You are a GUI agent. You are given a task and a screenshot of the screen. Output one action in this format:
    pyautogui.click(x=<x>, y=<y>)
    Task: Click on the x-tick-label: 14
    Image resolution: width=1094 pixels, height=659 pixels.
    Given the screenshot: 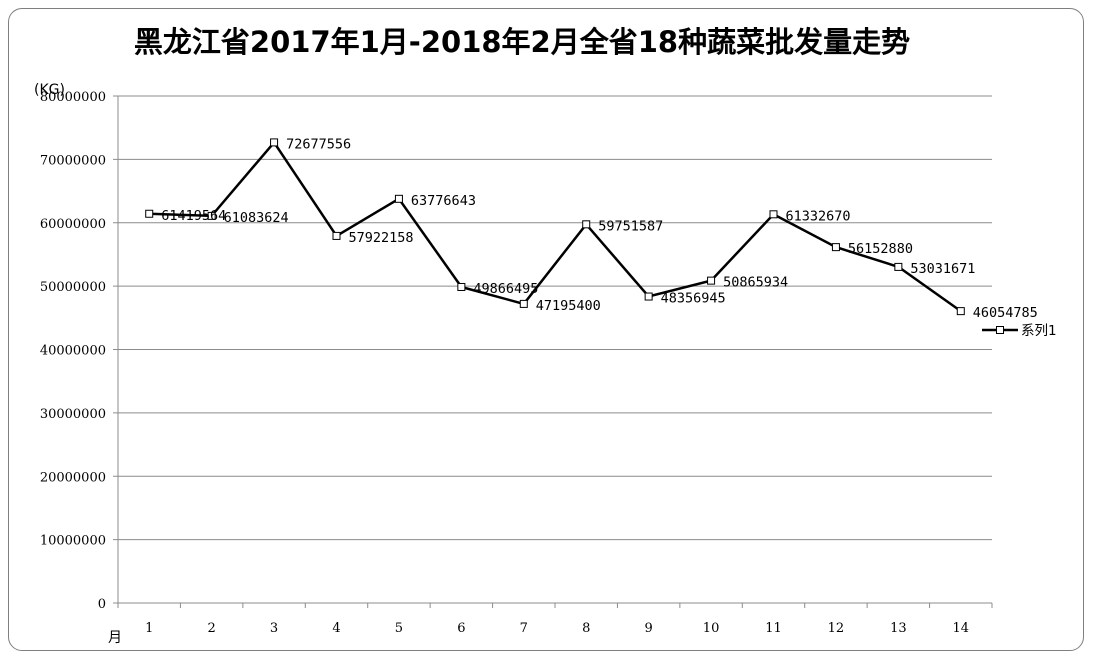 What is the action you would take?
    pyautogui.click(x=961, y=628)
    